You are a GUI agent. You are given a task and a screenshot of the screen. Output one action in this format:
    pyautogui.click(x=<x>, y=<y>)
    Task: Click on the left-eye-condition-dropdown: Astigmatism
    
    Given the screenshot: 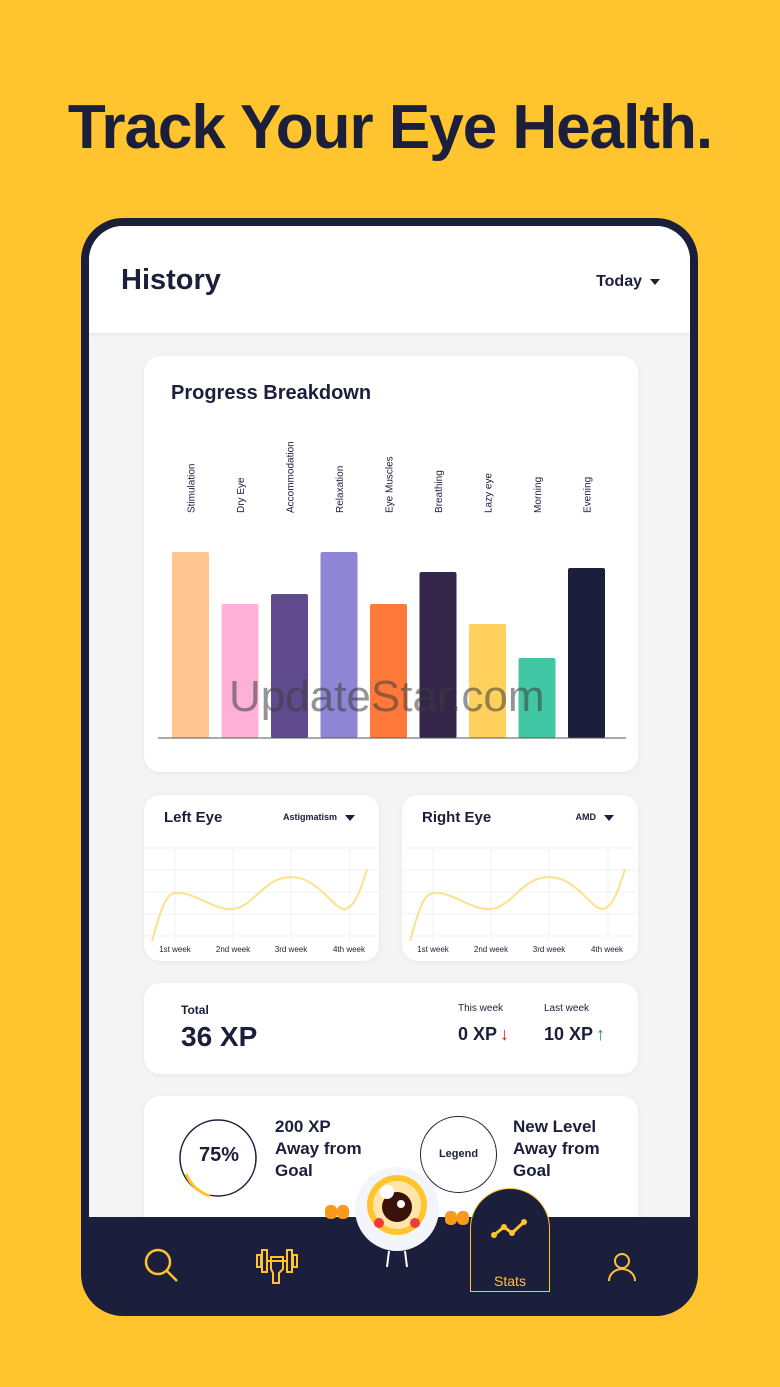 What is the action you would take?
    pyautogui.click(x=319, y=817)
    